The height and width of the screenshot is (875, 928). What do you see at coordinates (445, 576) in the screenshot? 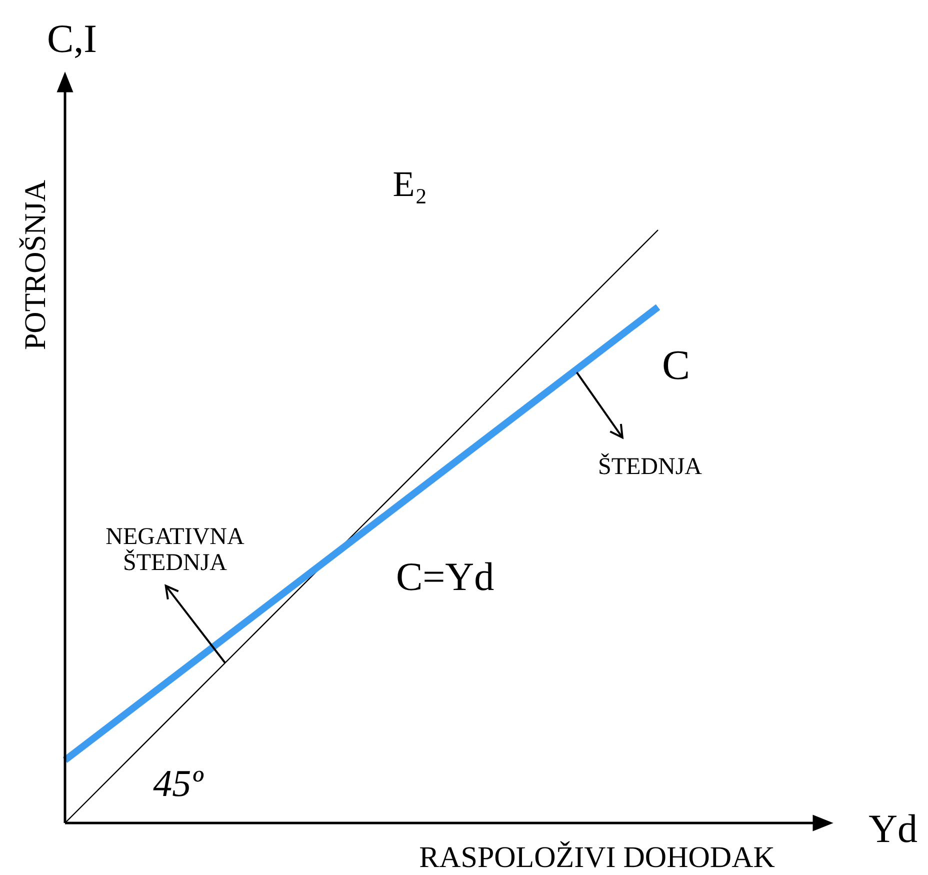
I see `annotation: C=Yd` at bounding box center [445, 576].